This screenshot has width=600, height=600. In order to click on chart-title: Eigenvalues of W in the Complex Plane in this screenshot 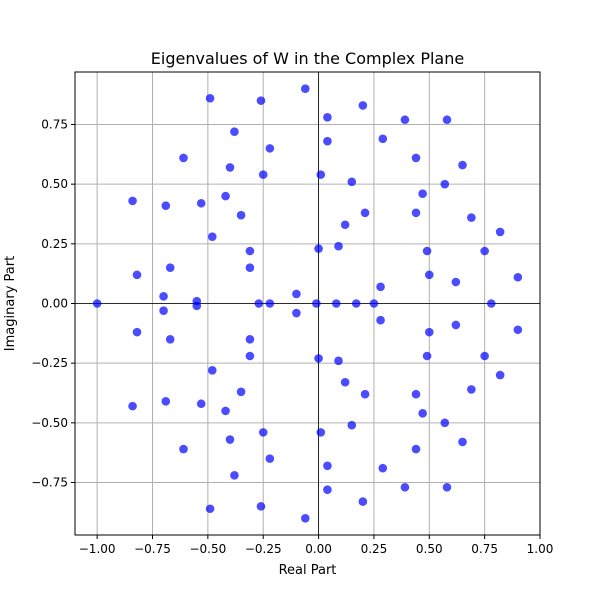, I will do `click(307, 58)`.